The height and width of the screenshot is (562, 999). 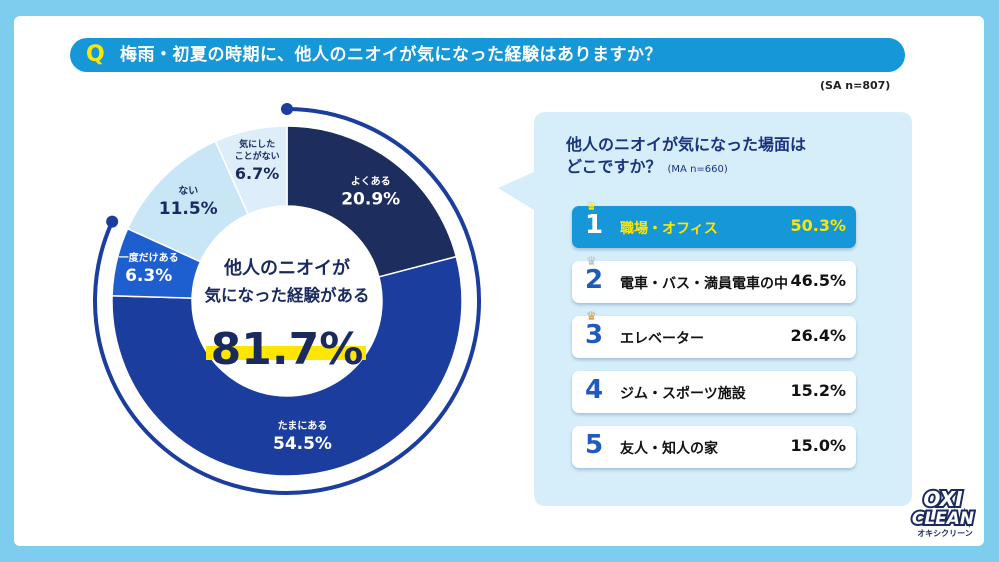 I want to click on logo-text-line2: CLEAN, so click(x=943, y=519).